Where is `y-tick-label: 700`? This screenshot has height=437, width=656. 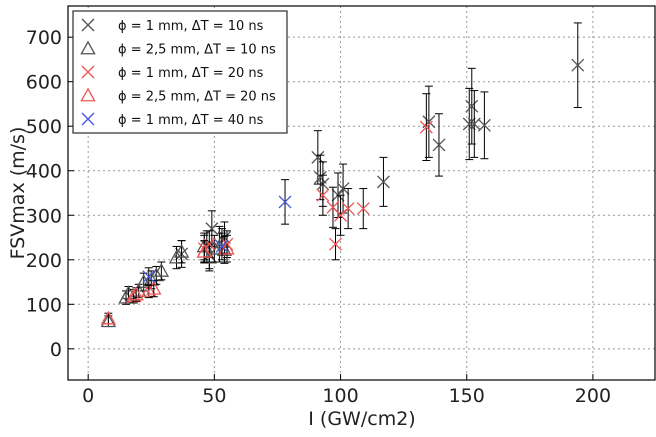 y-tick-label: 700 is located at coordinates (44, 38).